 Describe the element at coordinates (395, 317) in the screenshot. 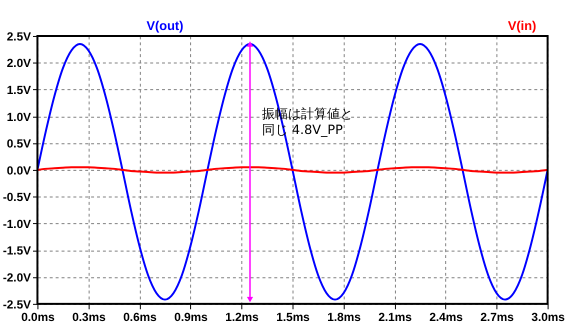

I see `x-tick-label: 2.1ms` at that location.